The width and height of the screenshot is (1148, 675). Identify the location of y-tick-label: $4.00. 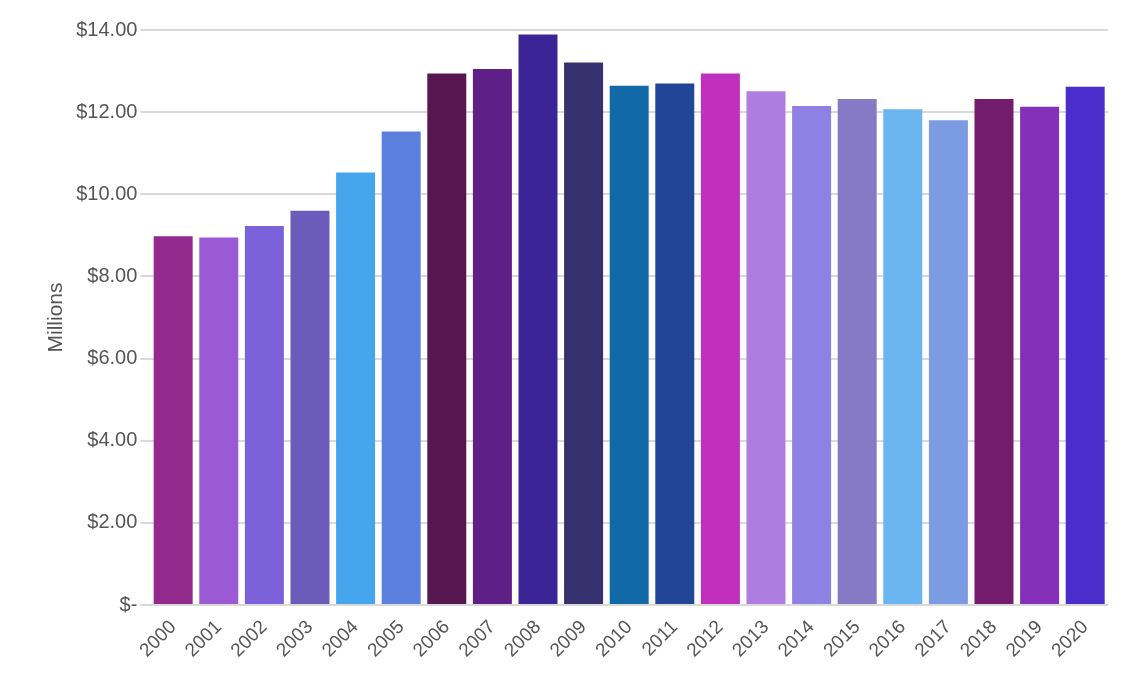
(112, 439).